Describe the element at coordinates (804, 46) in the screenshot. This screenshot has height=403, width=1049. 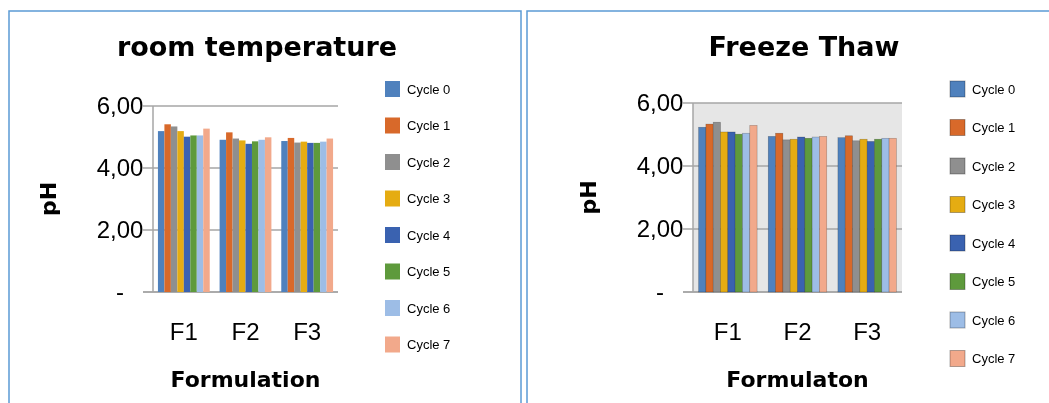
I see `chart-title: Freeze Thaw` at that location.